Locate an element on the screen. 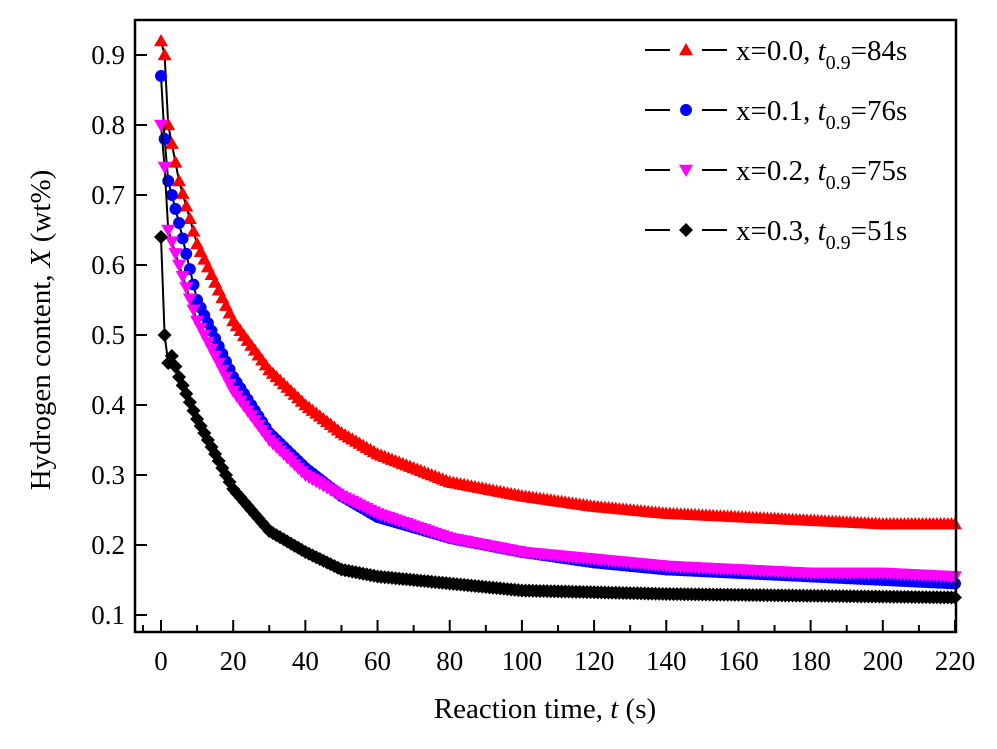 The height and width of the screenshot is (749, 997). y-tick-label: 0.6 is located at coordinates (108, 265).